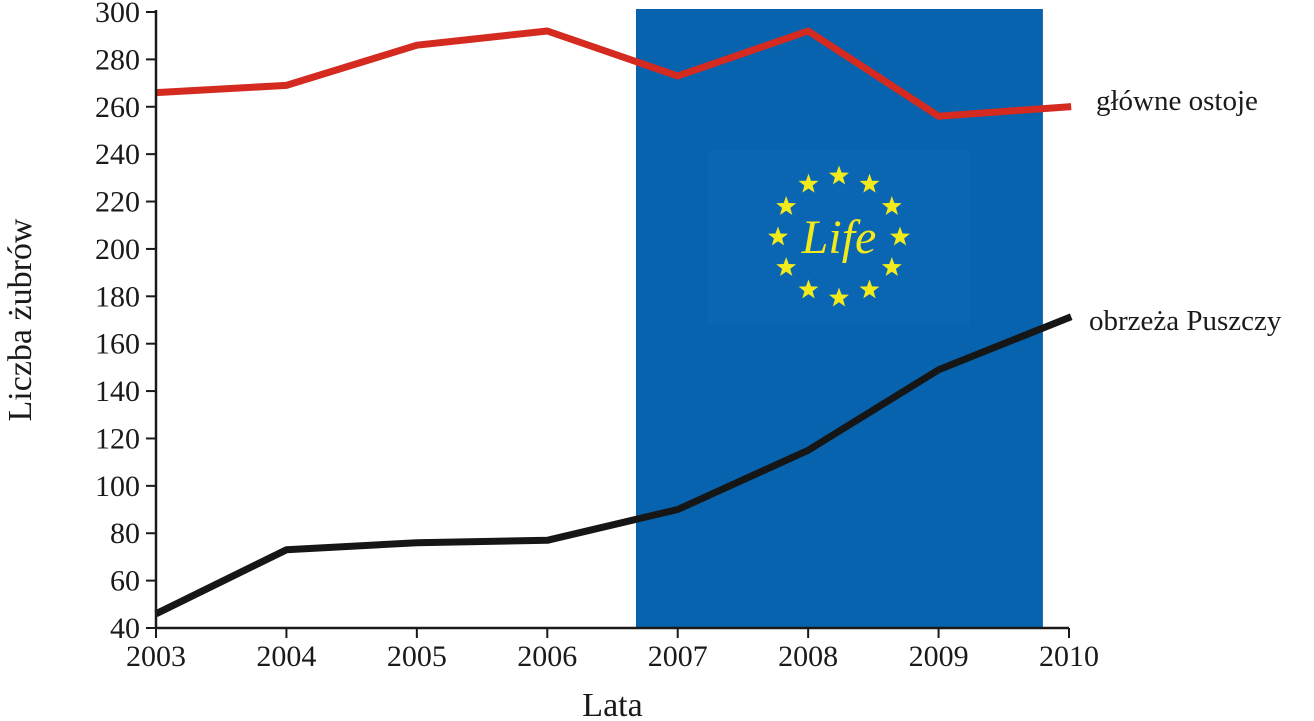 The image size is (1314, 721). I want to click on y-tick-label: 60, so click(125, 581).